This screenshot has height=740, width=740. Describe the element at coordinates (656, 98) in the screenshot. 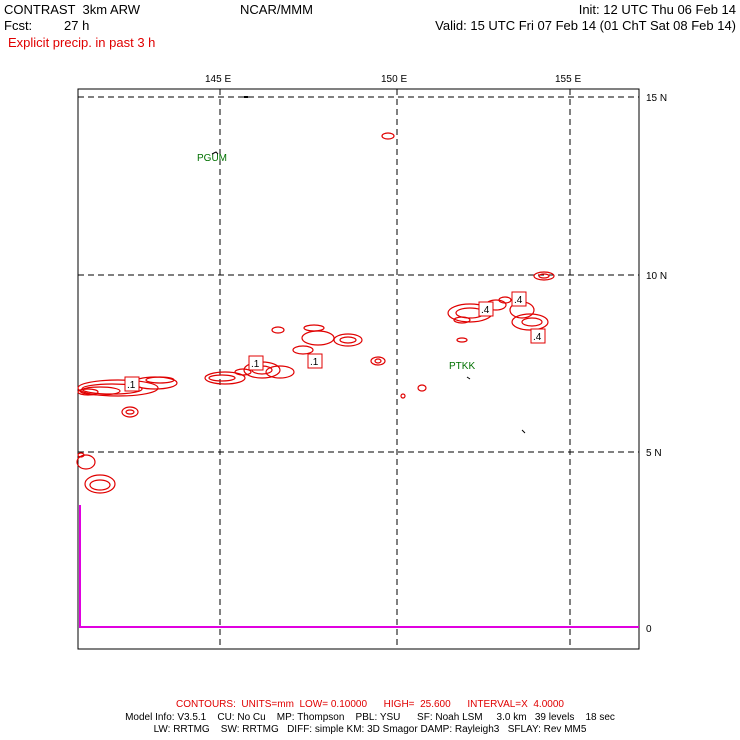

I see `lat-label-15: 15 N` at that location.